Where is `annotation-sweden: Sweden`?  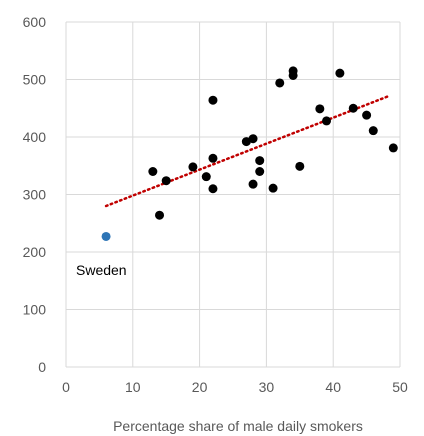
annotation-sweden: Sweden is located at coordinates (101, 270).